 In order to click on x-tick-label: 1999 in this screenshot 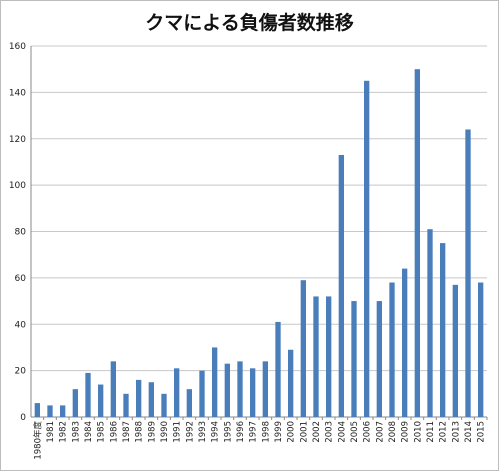, I will do `click(279, 432)`.